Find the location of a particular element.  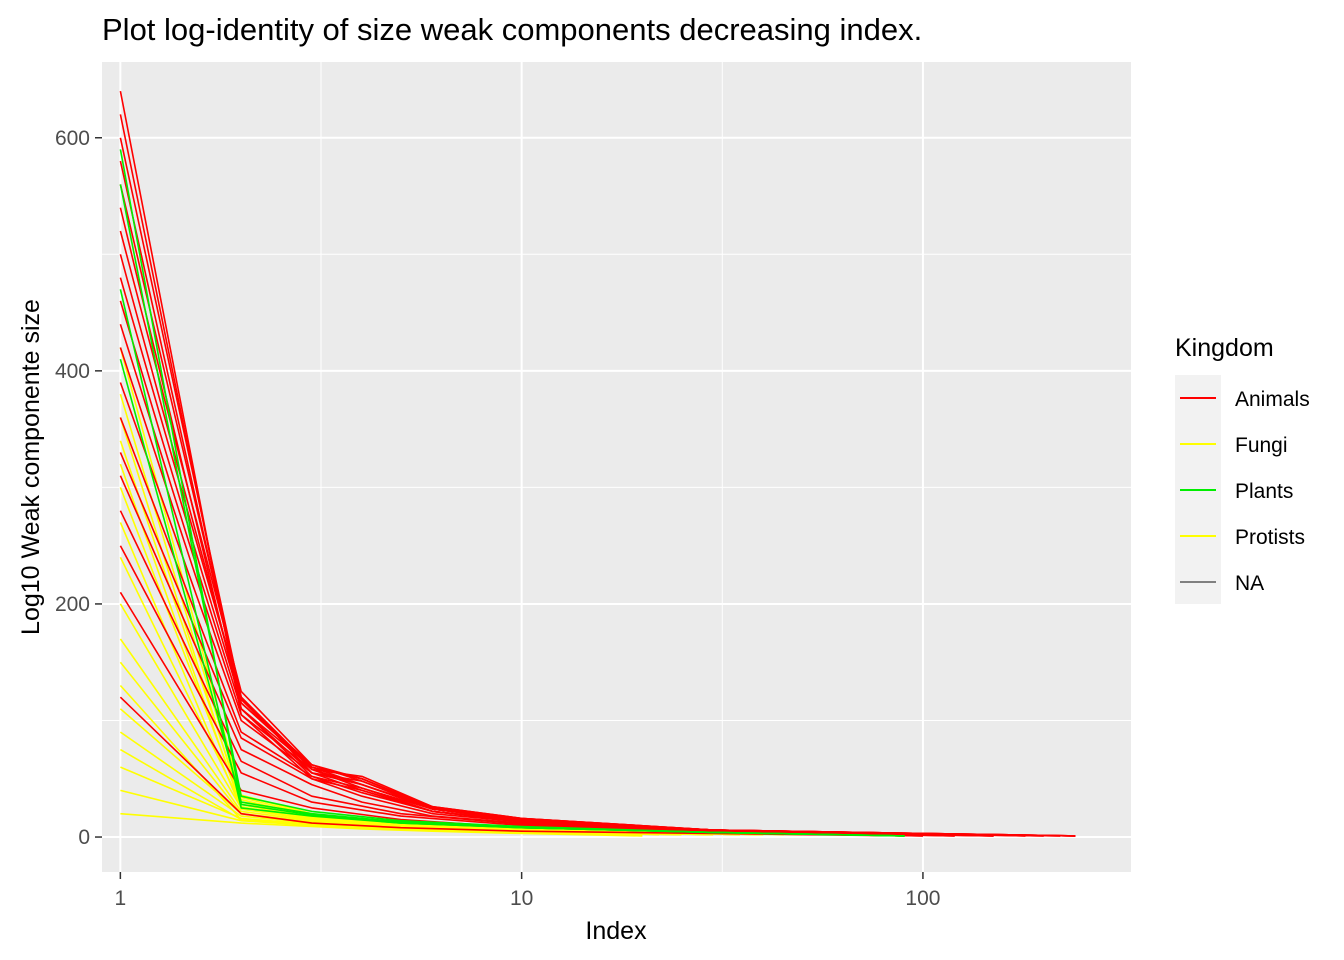

y-tick-label: 600 is located at coordinates (72, 138).